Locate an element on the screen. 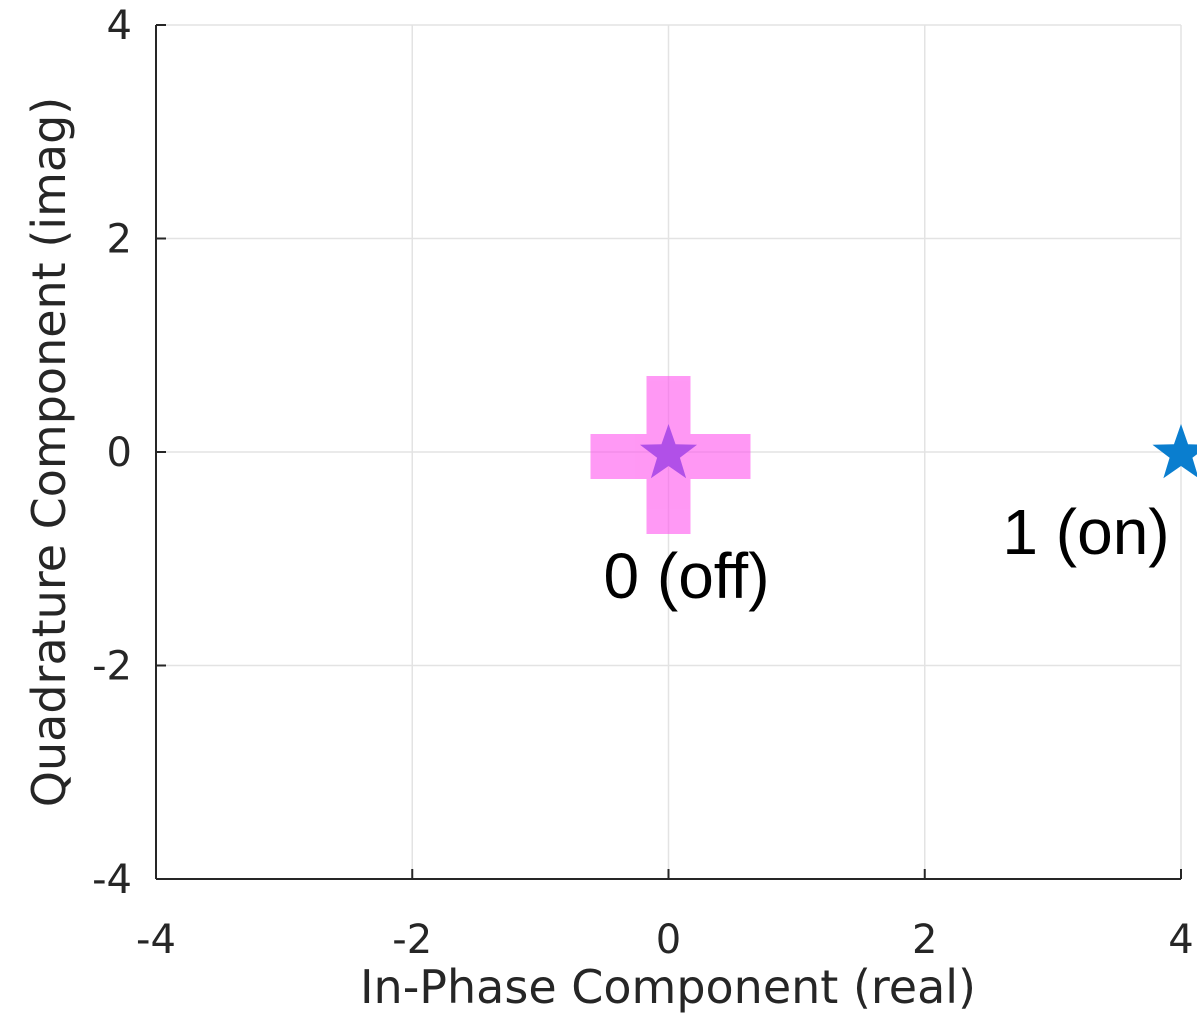 The width and height of the screenshot is (1197, 1018). point-label: 1 (on) is located at coordinates (1085, 532).